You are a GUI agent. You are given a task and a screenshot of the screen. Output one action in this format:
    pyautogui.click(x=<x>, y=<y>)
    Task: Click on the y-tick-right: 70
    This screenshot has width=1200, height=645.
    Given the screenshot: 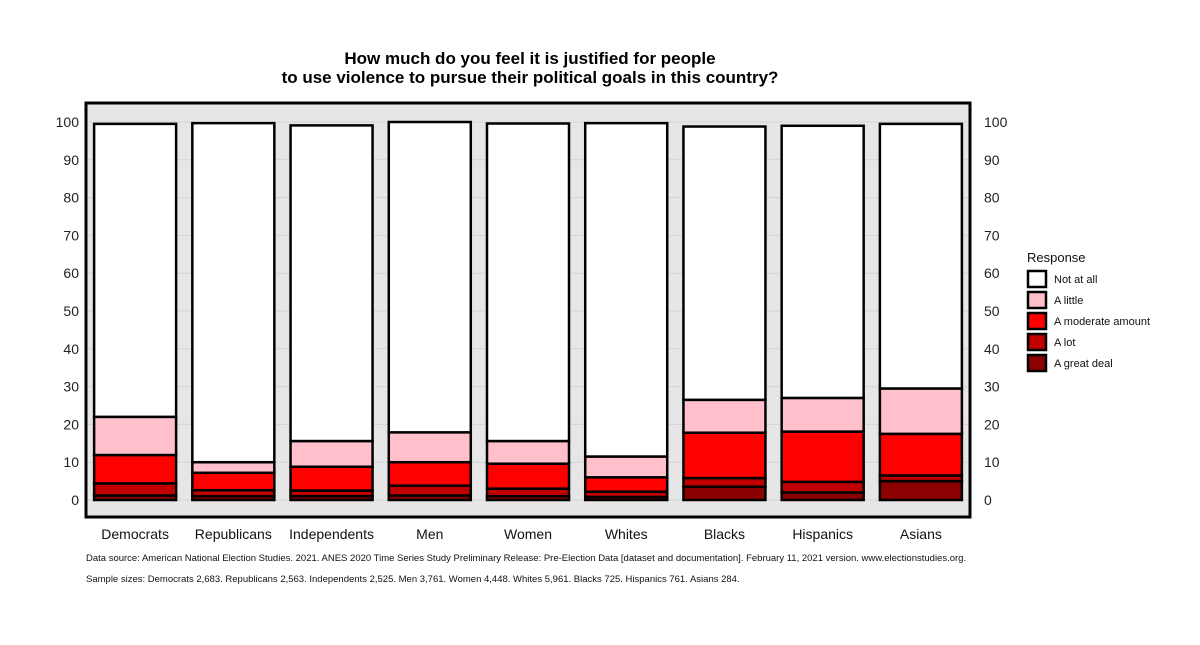 What is the action you would take?
    pyautogui.click(x=992, y=235)
    